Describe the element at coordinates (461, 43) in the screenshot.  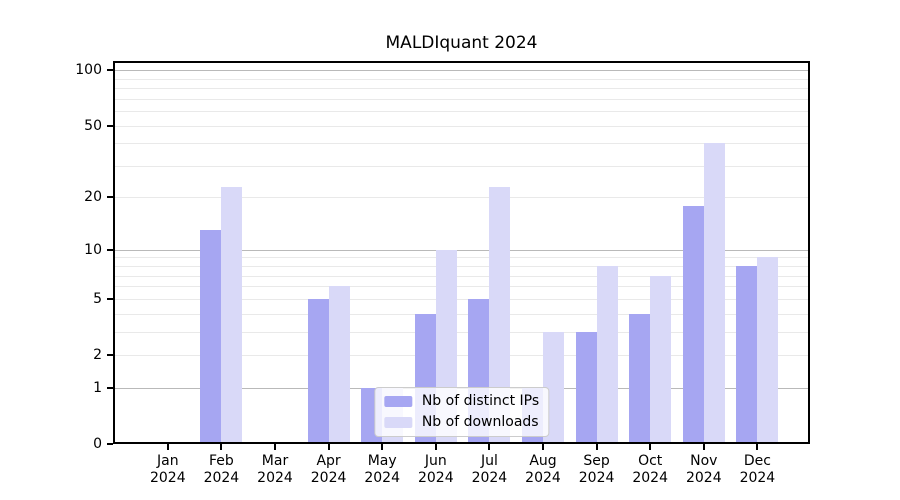
I see `chart-title: MALDIquant 2024` at that location.